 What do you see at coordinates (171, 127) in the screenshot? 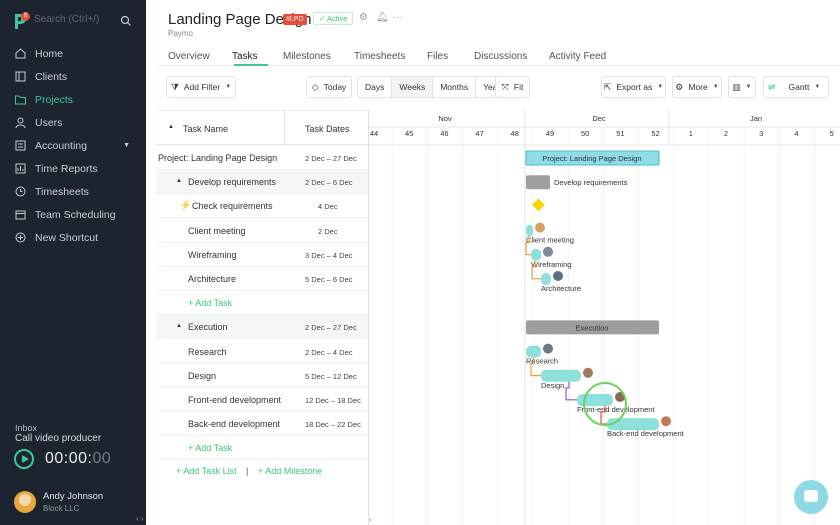
I see `sort-icon: ▲` at bounding box center [171, 127].